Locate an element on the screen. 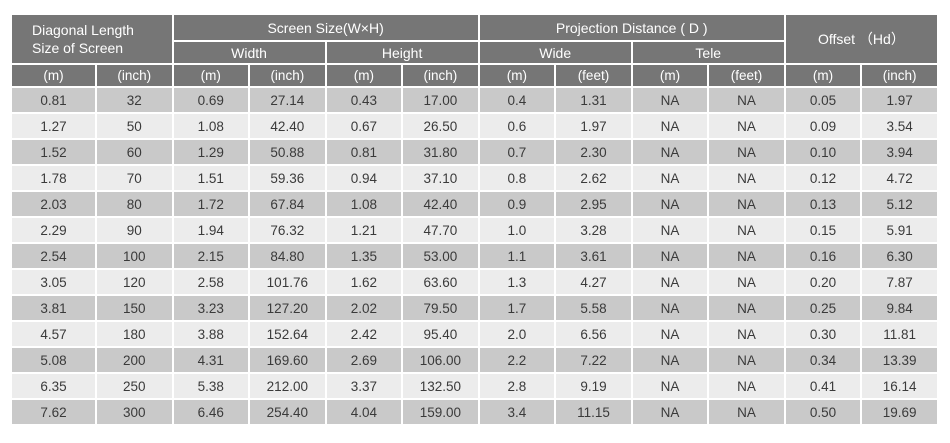 This screenshot has width=950, height=443. header-row-subgroups: Width Height Wide Tele is located at coordinates (474, 52).